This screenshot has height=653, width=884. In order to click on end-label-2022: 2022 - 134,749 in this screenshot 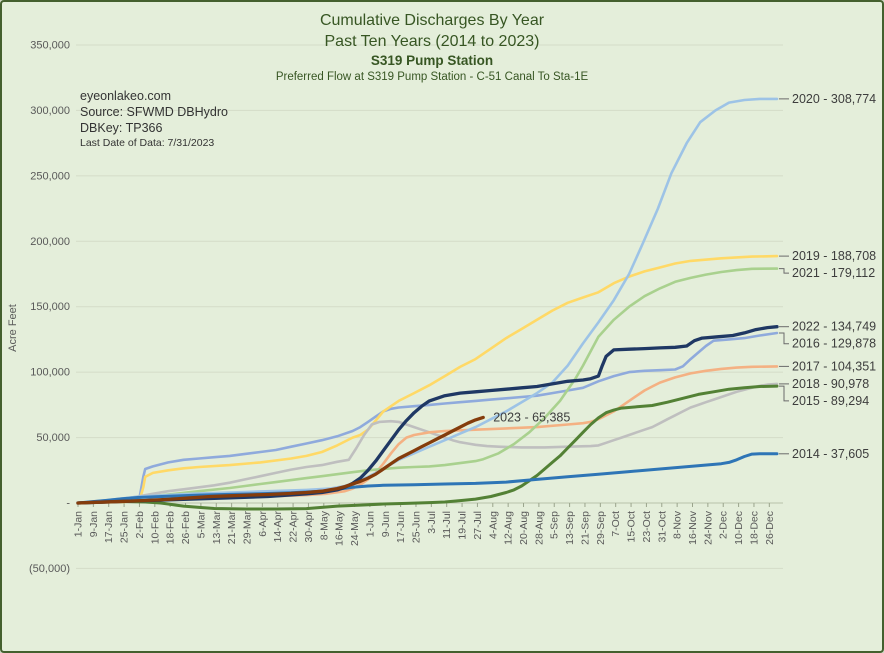, I will do `click(834, 327)`.